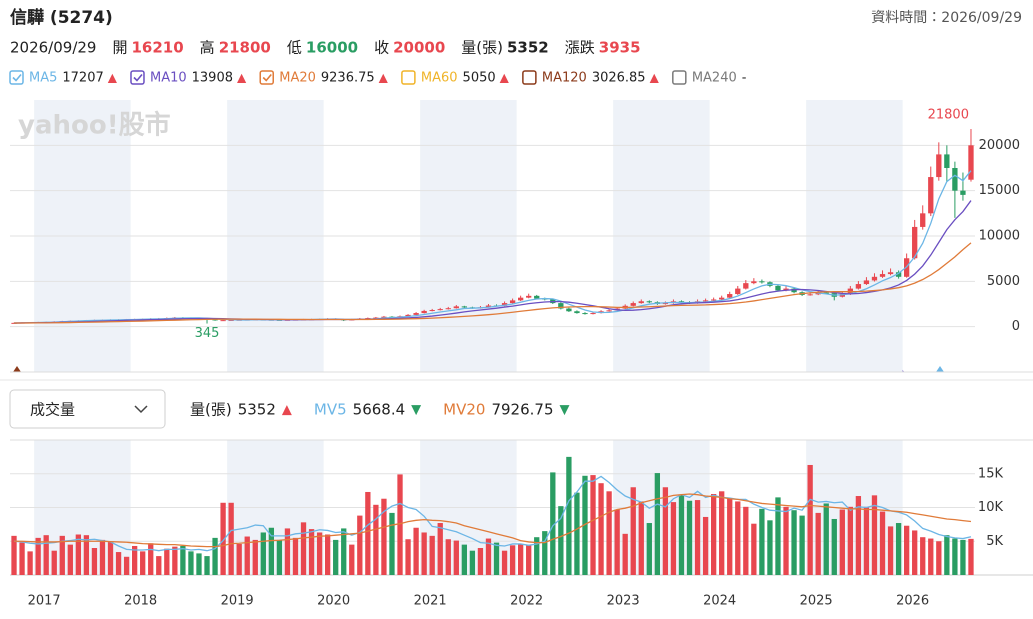  Describe the element at coordinates (714, 78) in the screenshot. I see `legend-name: MA240` at that location.